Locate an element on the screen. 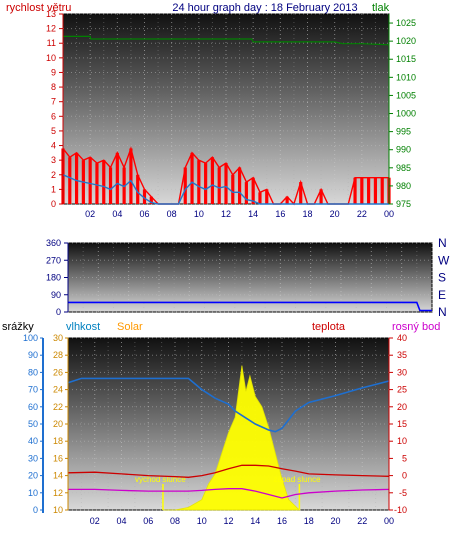 Image resolution: width=464 pixels, height=560 pixels. wind-tick-label: 12 is located at coordinates (51, 29).